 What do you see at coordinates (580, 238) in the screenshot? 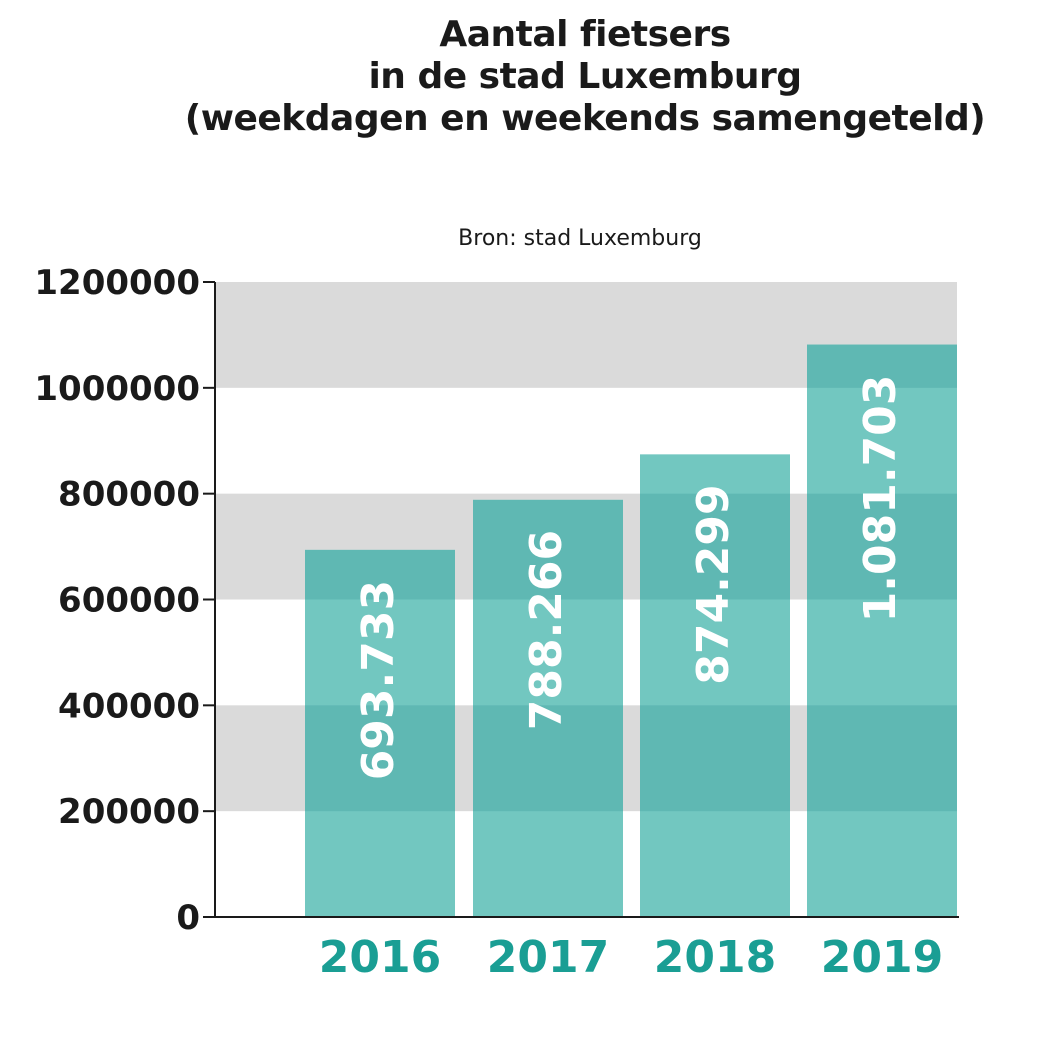
I see `chart-source: Bron: stad Luxemburg` at bounding box center [580, 238].